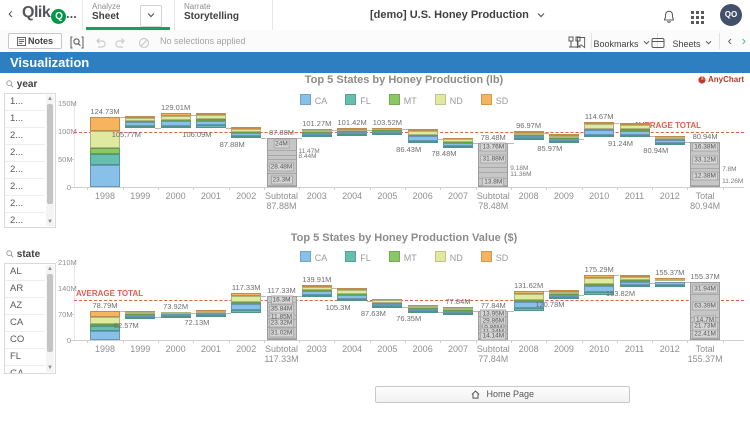 This screenshot has width=750, height=422. What do you see at coordinates (575, 43) in the screenshot?
I see `insight-advisor-icon` at bounding box center [575, 43].